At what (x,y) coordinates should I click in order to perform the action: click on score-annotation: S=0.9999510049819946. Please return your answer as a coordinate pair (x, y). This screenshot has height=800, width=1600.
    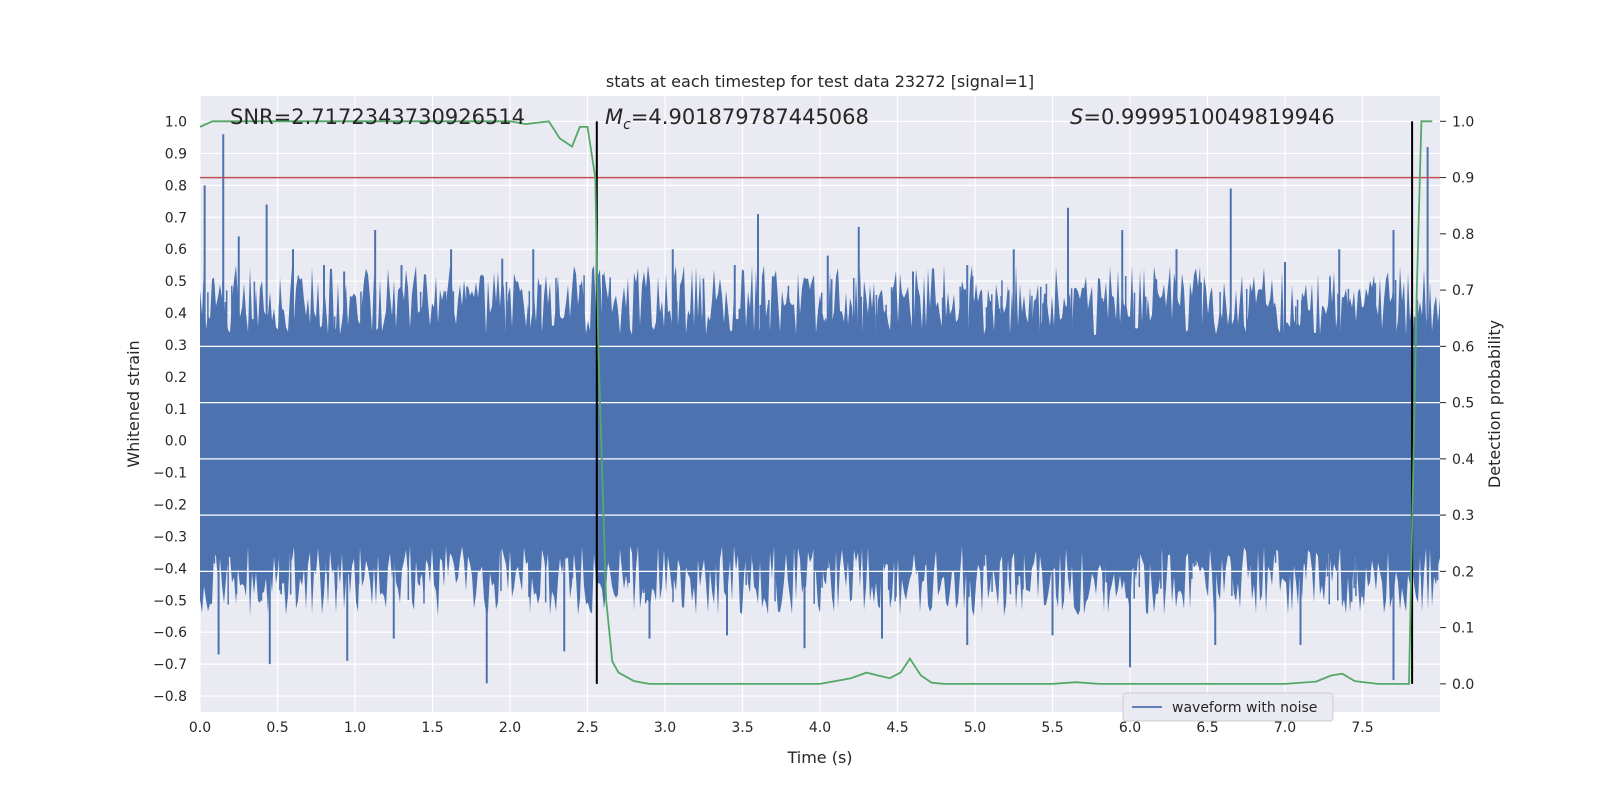
    Looking at the image, I should click on (1202, 117).